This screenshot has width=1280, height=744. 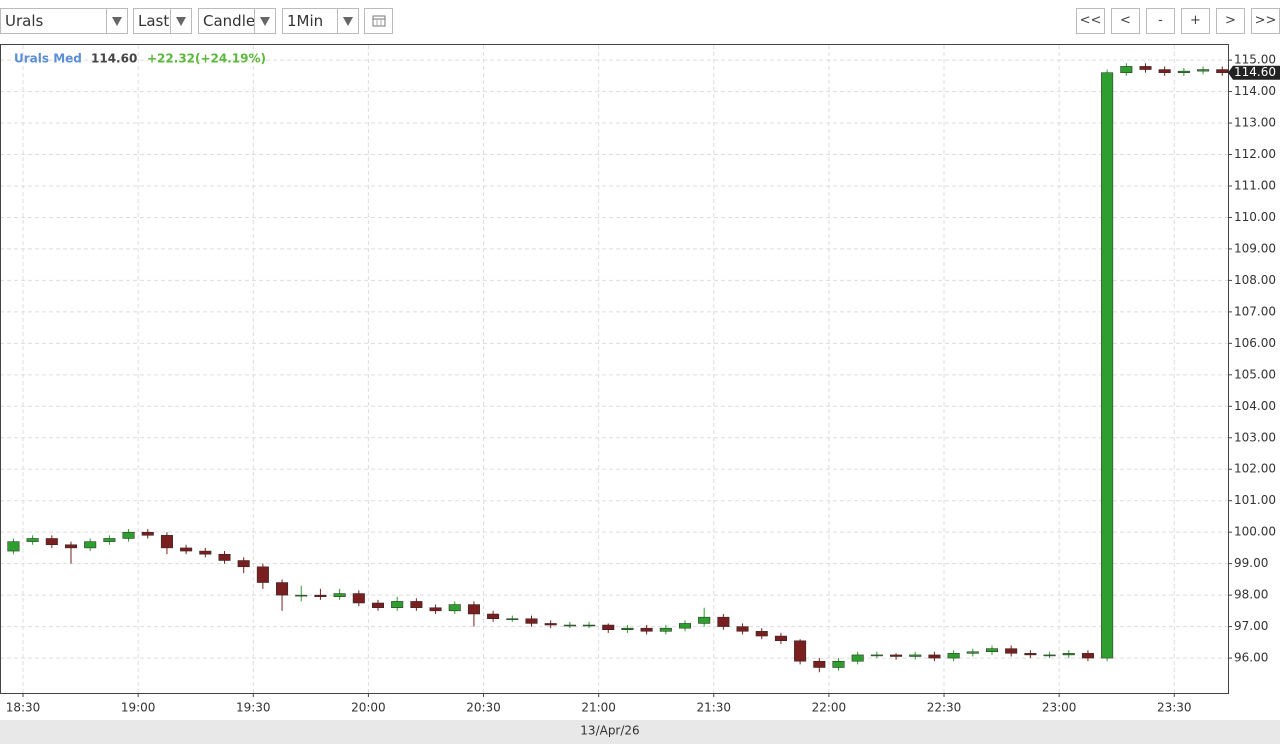 I want to click on y-tick-label: 110.00, so click(x=1255, y=217).